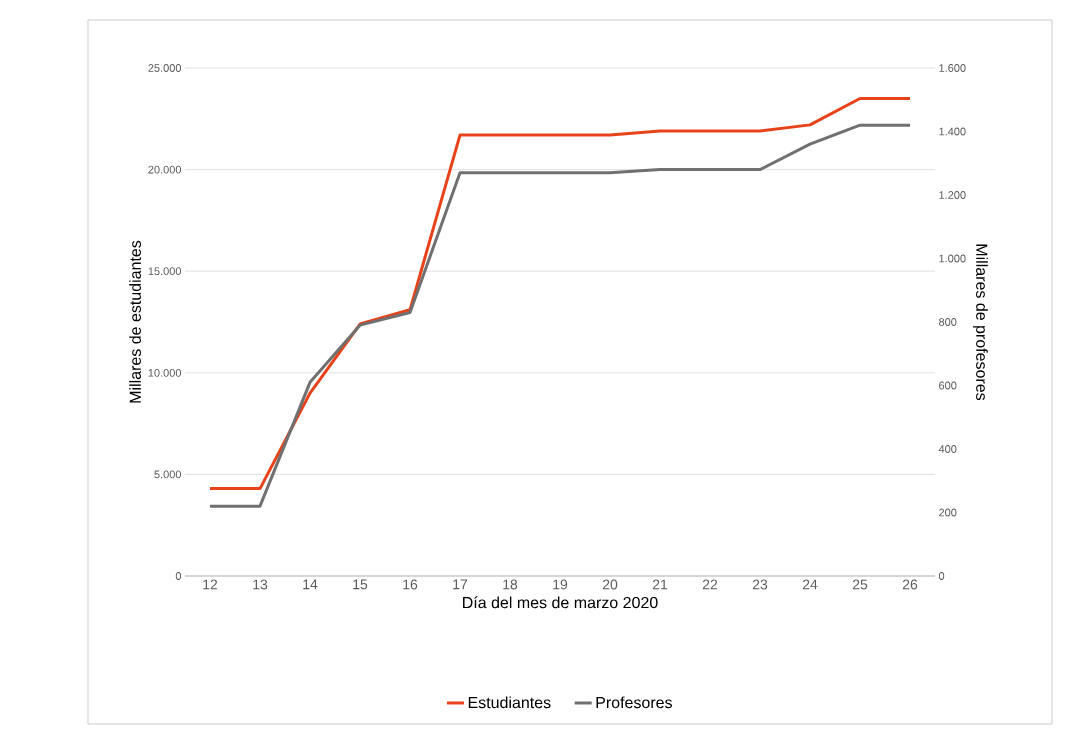 The image size is (1074, 744). Describe the element at coordinates (260, 584) in the screenshot. I see `x-tick-label: 13` at that location.